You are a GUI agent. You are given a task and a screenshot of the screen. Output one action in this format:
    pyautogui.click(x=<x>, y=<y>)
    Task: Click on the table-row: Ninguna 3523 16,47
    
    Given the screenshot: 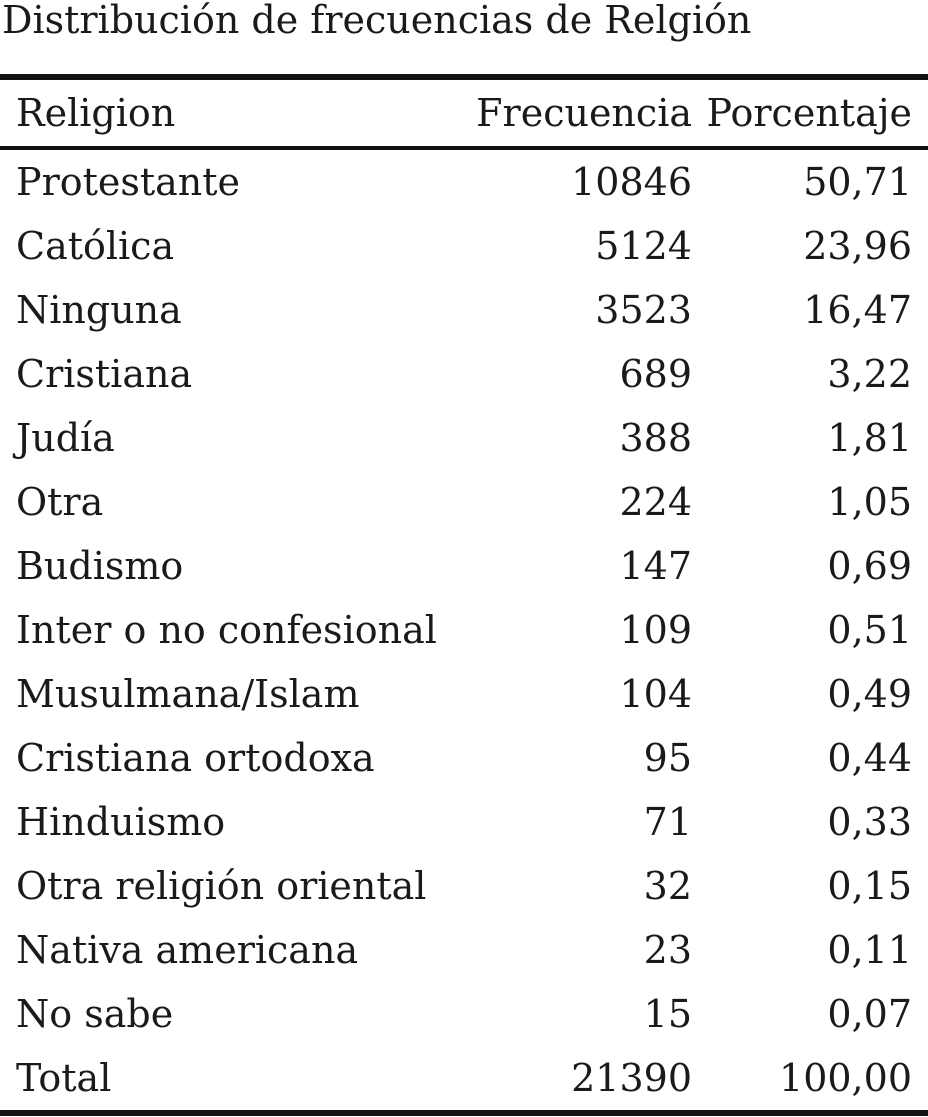 What is the action you would take?
    pyautogui.click(x=464, y=310)
    